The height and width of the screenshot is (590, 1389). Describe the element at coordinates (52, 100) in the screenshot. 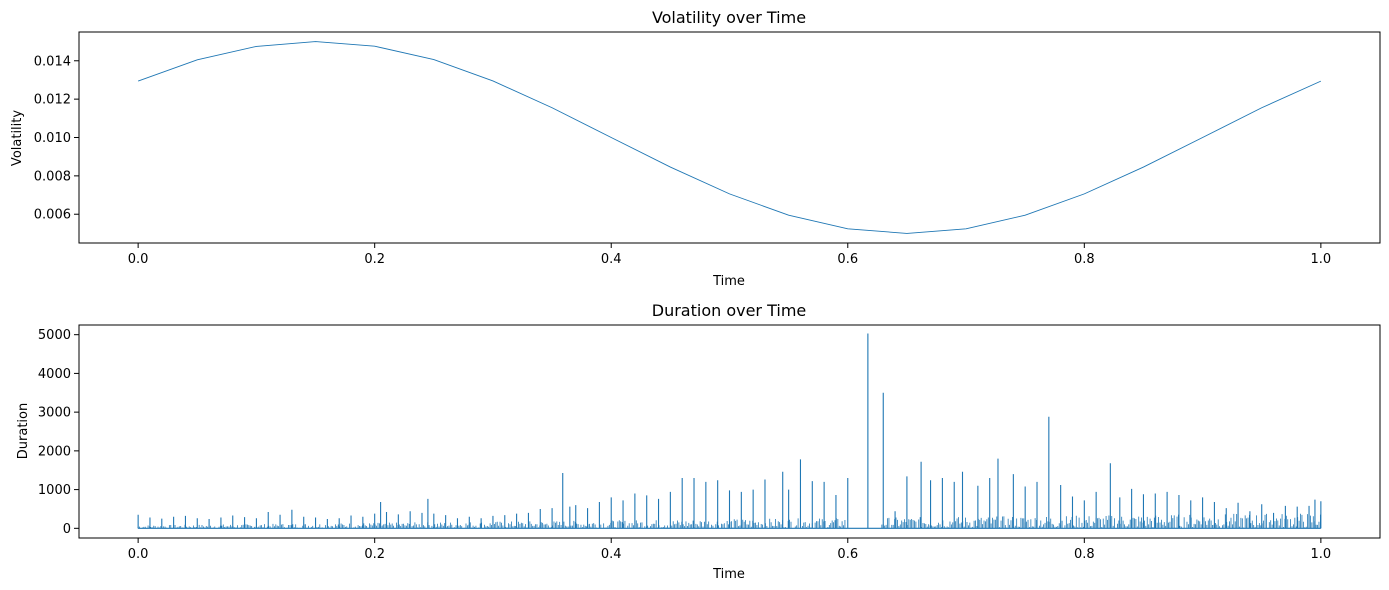

I see `y-tick-label: 0.012` at that location.